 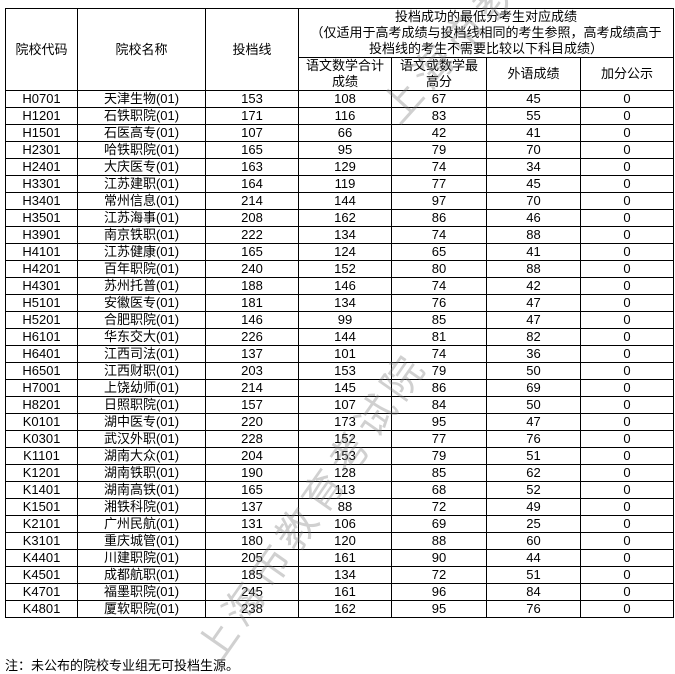 What do you see at coordinates (345, 320) in the screenshot?
I see `cell-chinese-math-total: 99` at bounding box center [345, 320].